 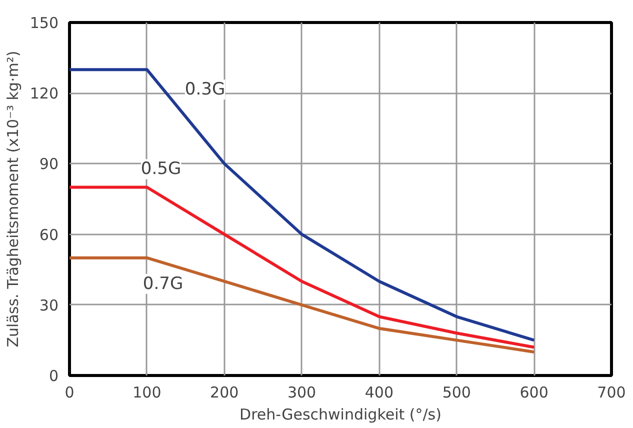 I want to click on y-tick-label: 150, so click(x=44, y=23).